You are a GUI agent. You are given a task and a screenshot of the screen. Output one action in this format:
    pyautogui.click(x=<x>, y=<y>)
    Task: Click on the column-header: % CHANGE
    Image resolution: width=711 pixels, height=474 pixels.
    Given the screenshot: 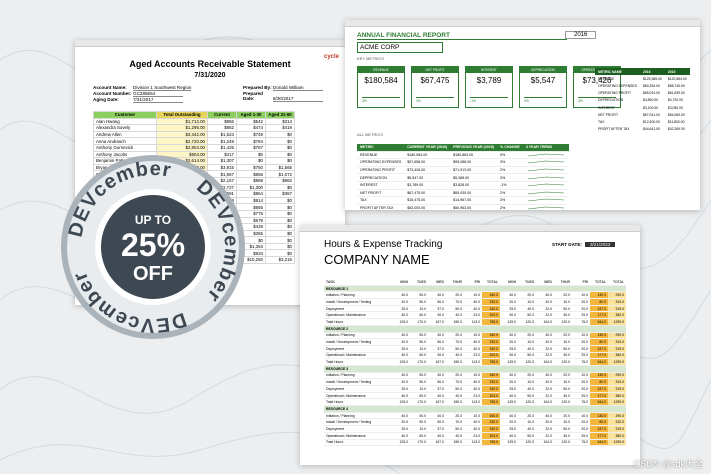 What is the action you would take?
    pyautogui.click(x=510, y=148)
    